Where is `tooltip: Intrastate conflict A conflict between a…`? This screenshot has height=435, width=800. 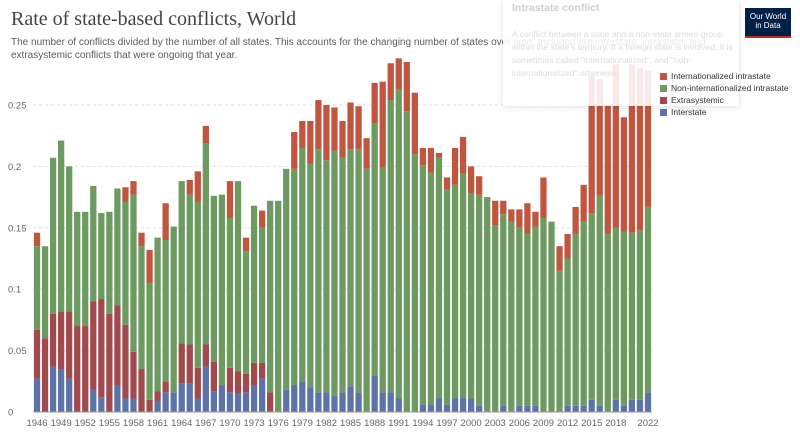 tooltip: Intrastate conflict A conflict between a… is located at coordinates (621, 53).